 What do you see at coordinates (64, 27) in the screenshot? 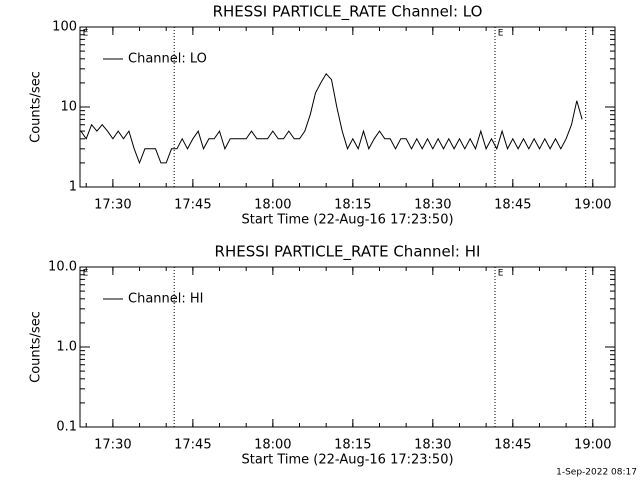
I see `y-tick-label: 100` at bounding box center [64, 27].